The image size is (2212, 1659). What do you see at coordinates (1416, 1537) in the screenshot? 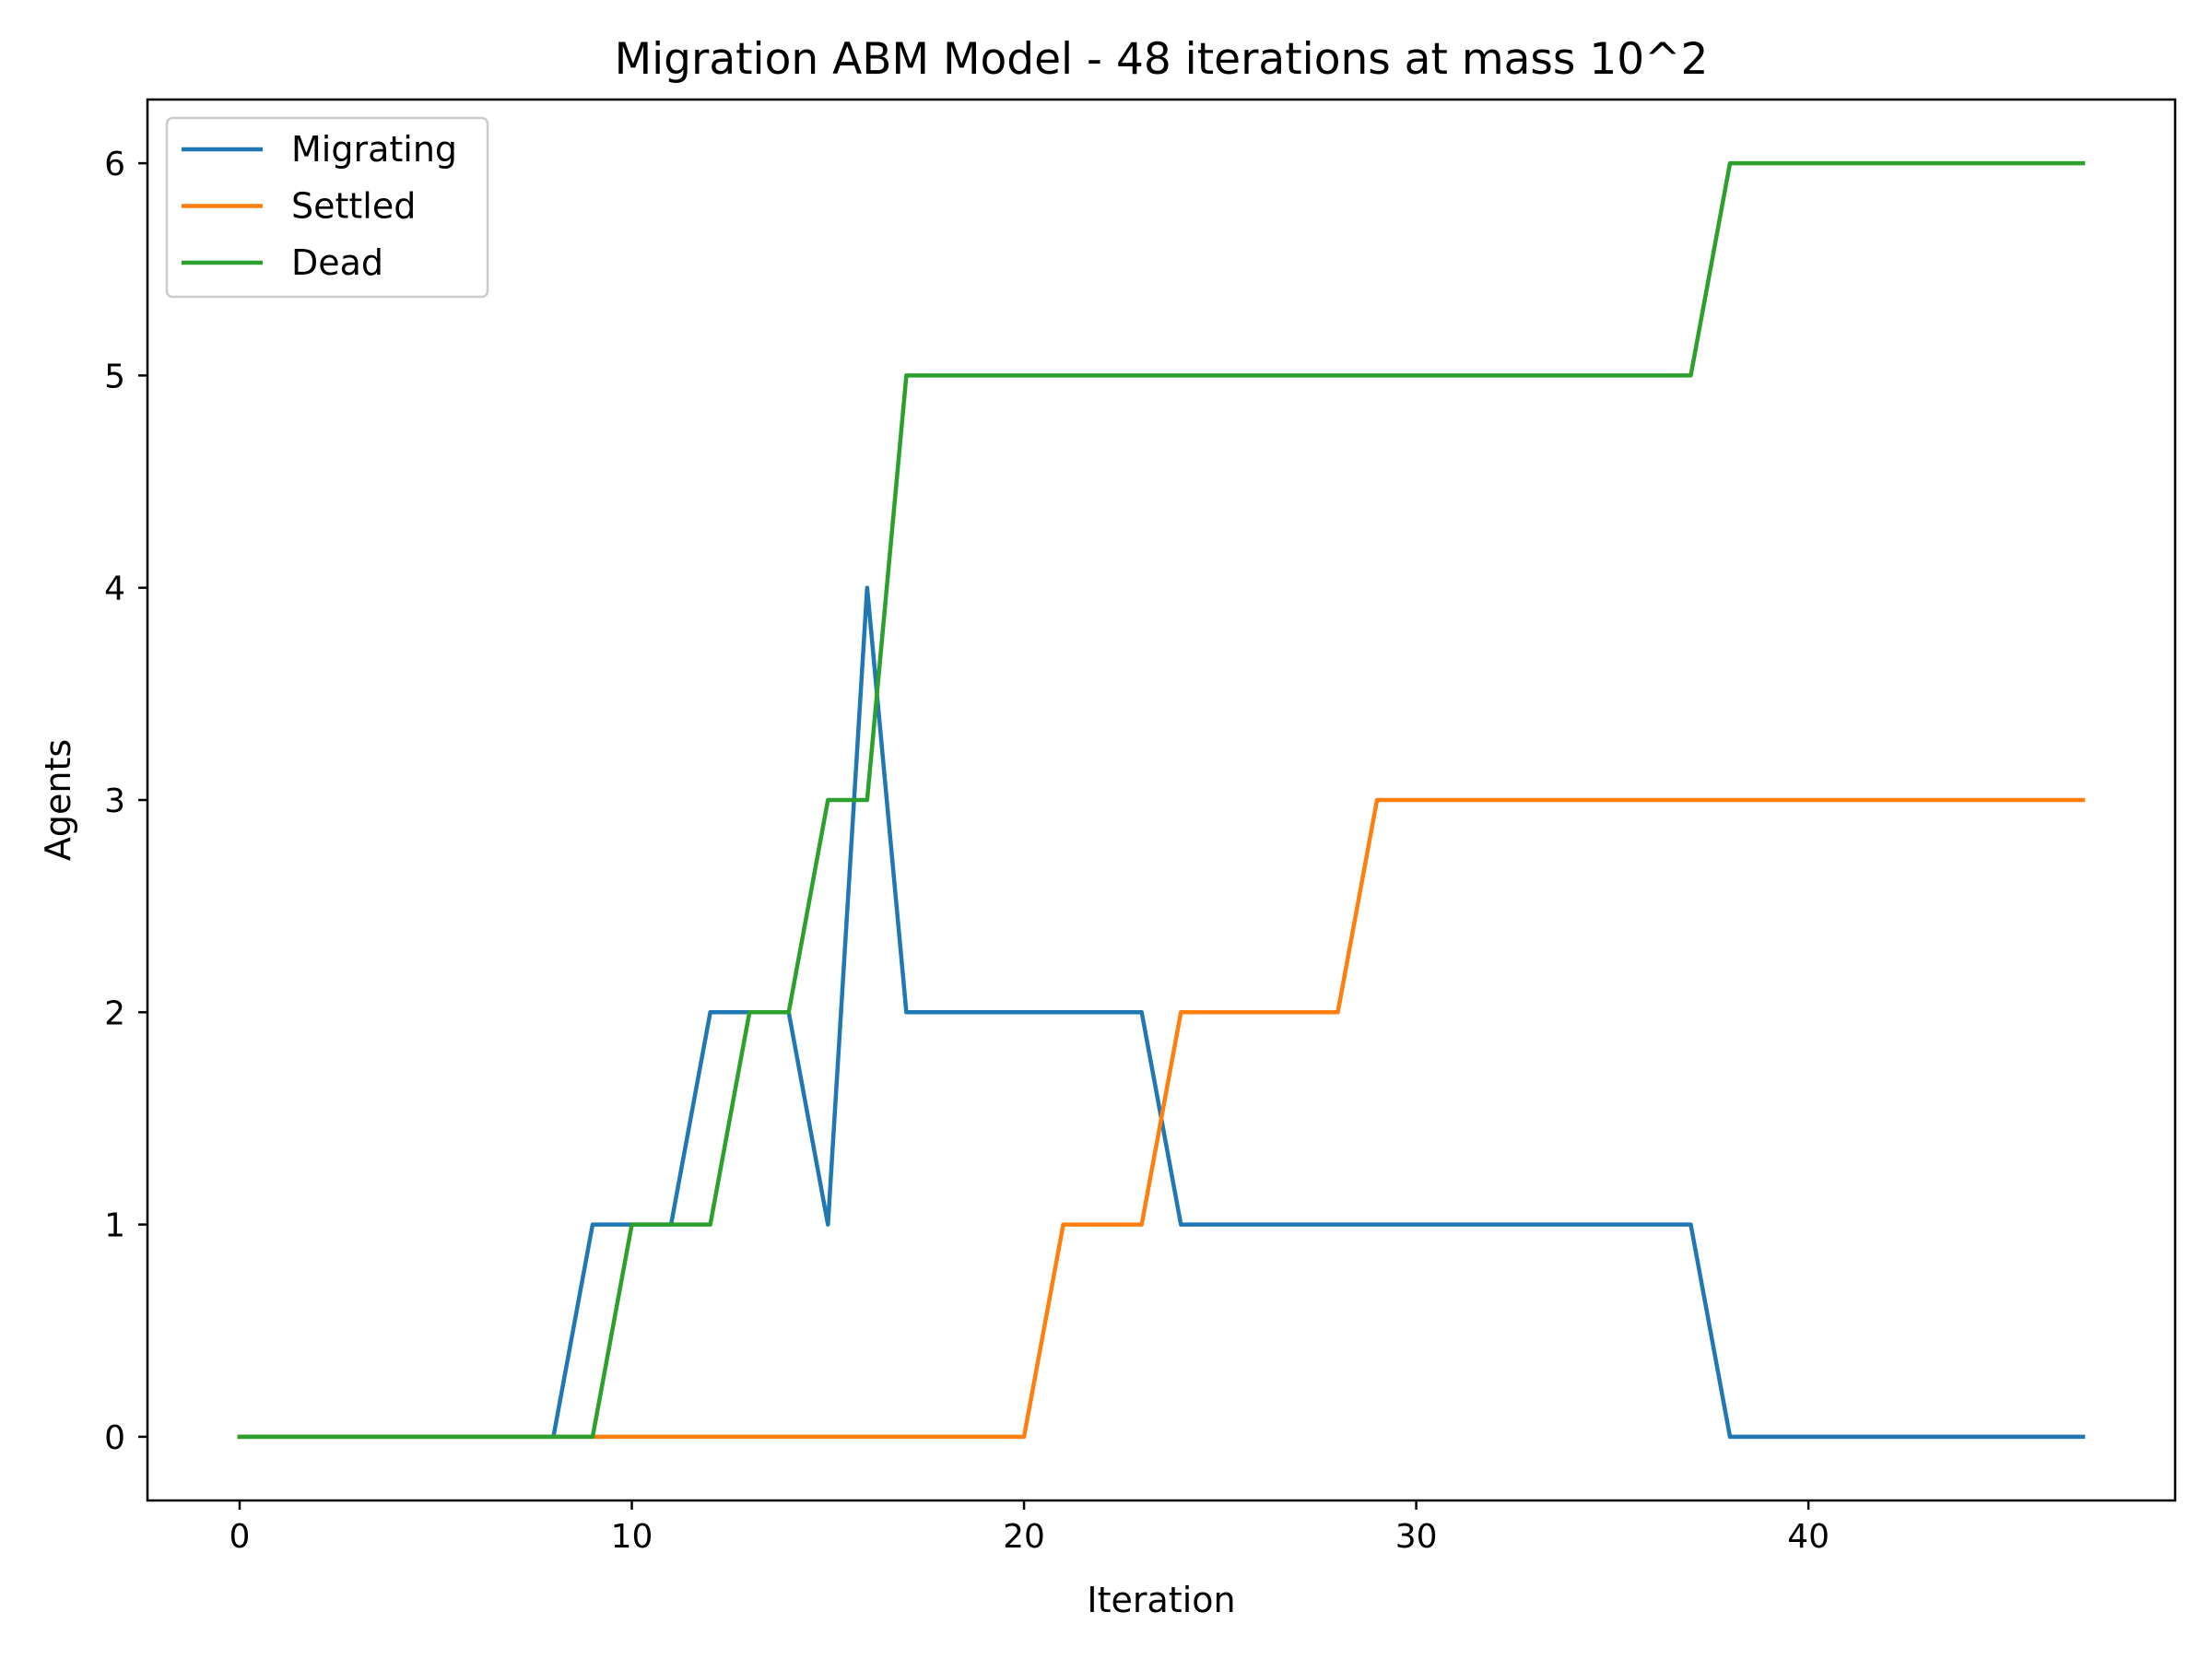
I see `x-tick-label: 30` at bounding box center [1416, 1537].